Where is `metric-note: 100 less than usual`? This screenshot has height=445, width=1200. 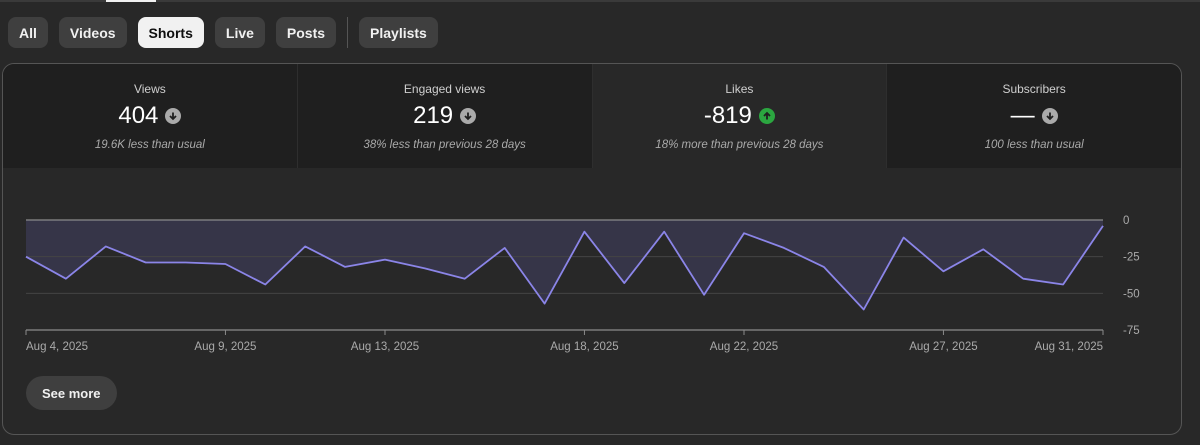
metric-note: 100 less than usual is located at coordinates (1034, 145).